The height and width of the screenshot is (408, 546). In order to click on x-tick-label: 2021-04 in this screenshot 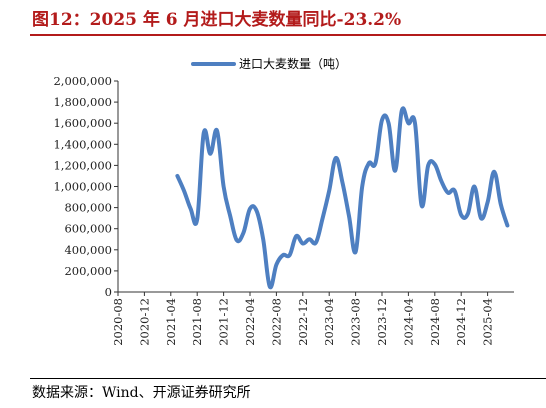, I will do `click(171, 322)`.